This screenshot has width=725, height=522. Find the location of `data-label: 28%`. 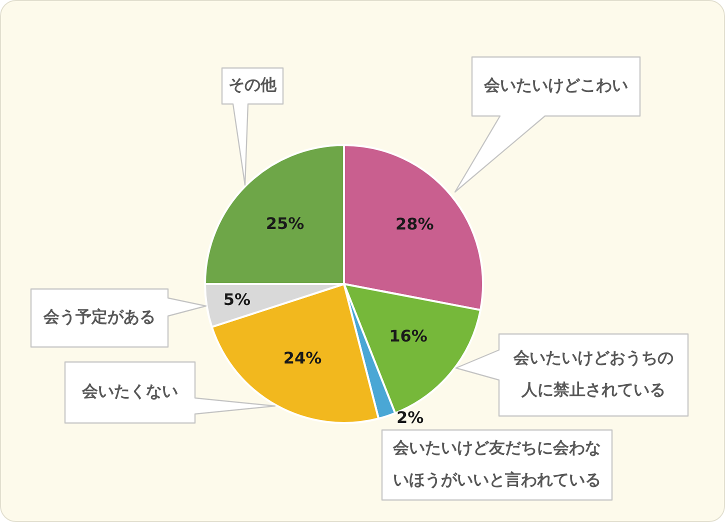

data-label: 28% is located at coordinates (415, 224).